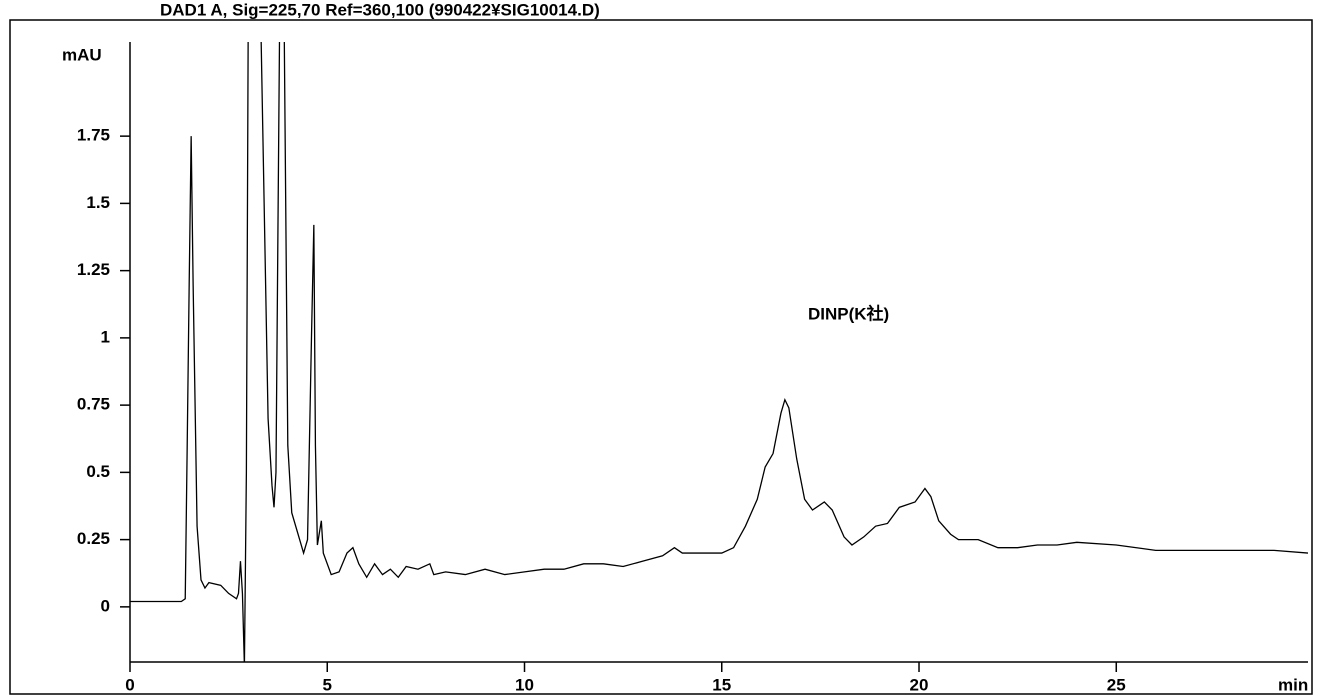  What do you see at coordinates (105, 336) in the screenshot?
I see `y-tick-label: 1` at bounding box center [105, 336].